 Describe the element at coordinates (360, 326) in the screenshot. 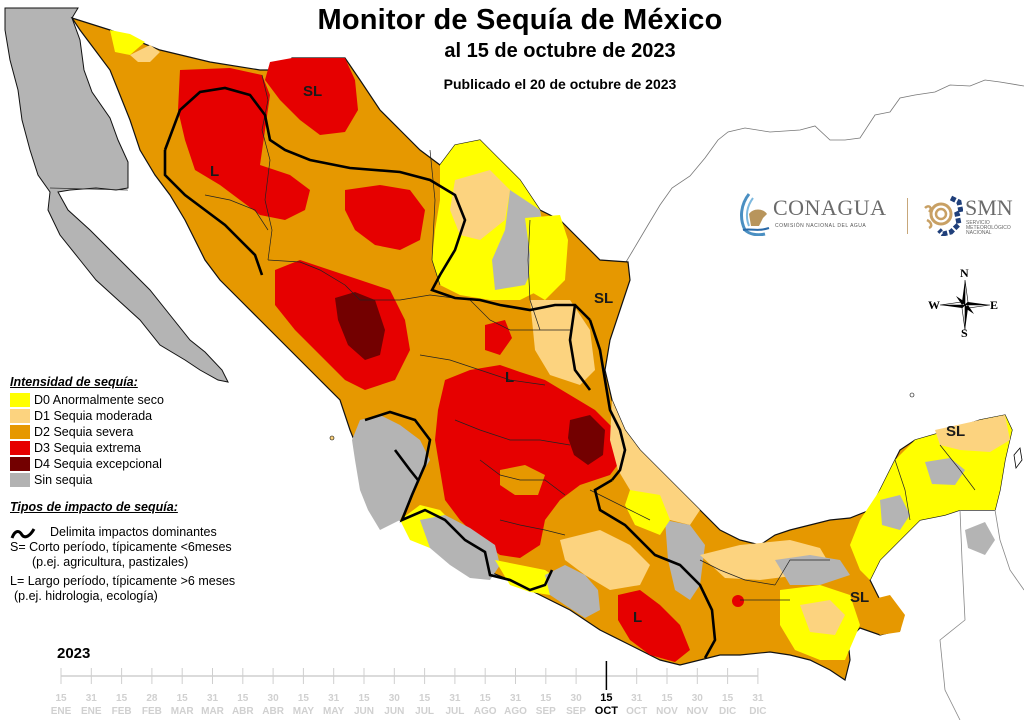

I see `d4-durango` at that location.